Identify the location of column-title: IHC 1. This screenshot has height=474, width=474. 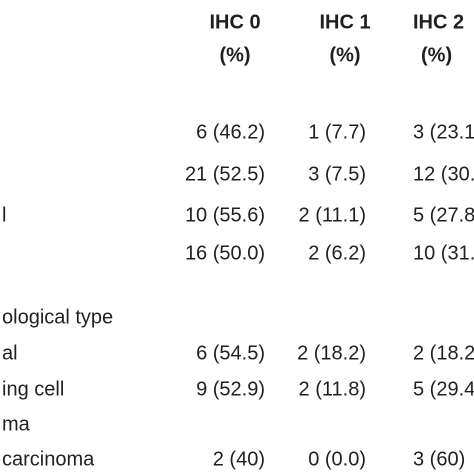
(344, 22).